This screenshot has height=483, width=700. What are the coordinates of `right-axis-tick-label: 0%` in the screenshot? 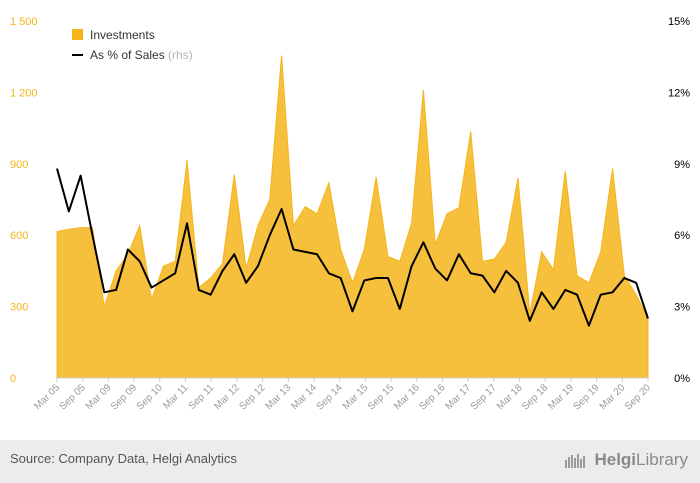 It's located at (682, 379).